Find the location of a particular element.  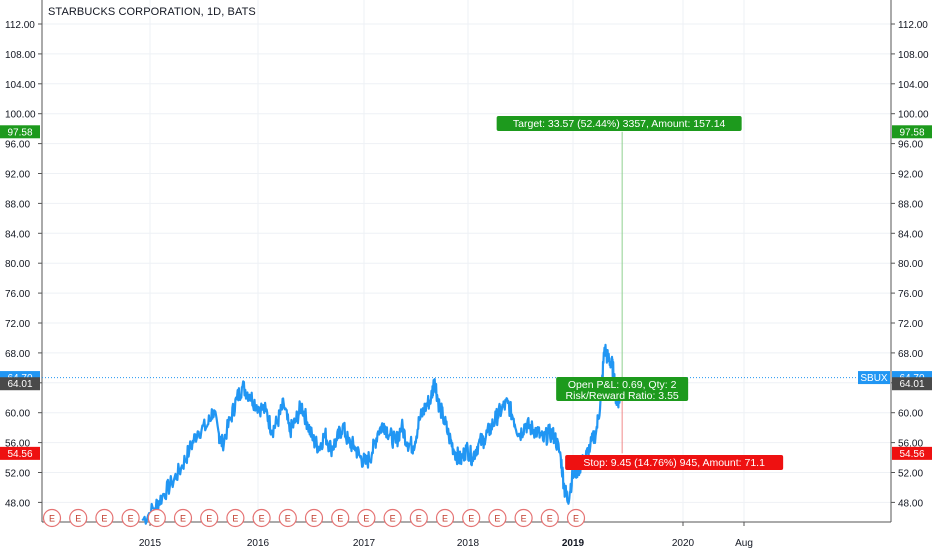

pnl-label-box is located at coordinates (622, 389).